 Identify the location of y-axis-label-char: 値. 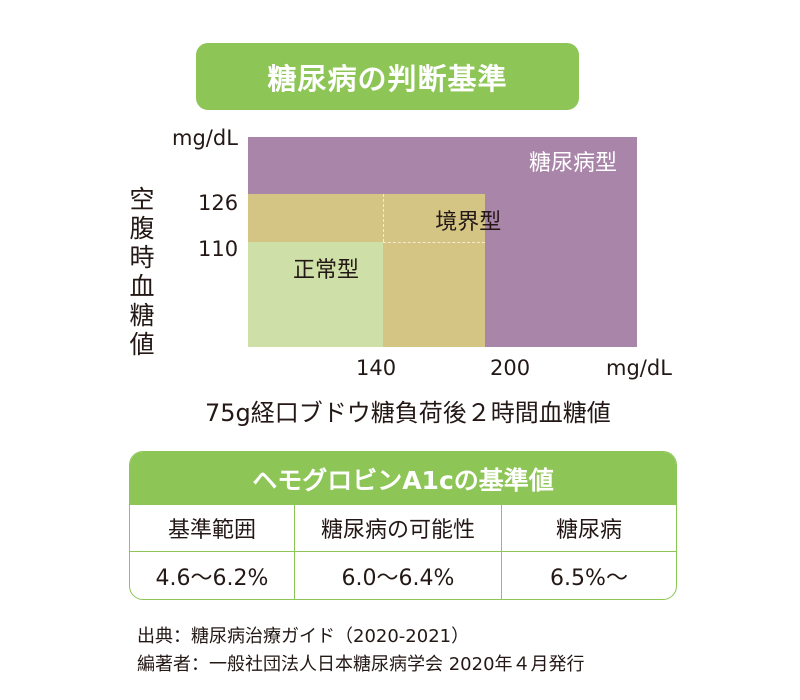
(142, 344).